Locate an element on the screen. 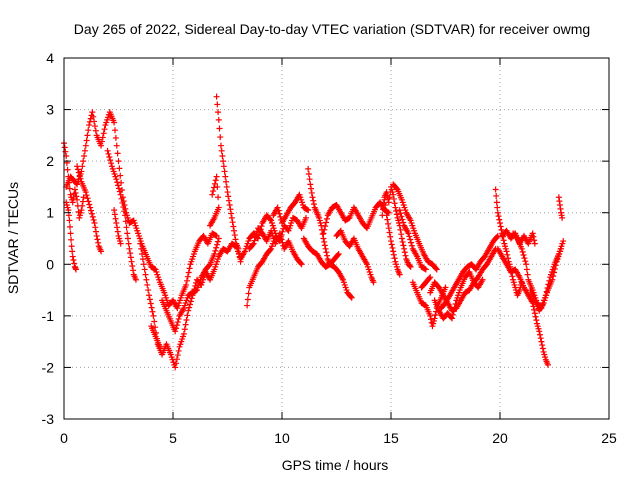  x-tick-label: 20 is located at coordinates (500, 438).